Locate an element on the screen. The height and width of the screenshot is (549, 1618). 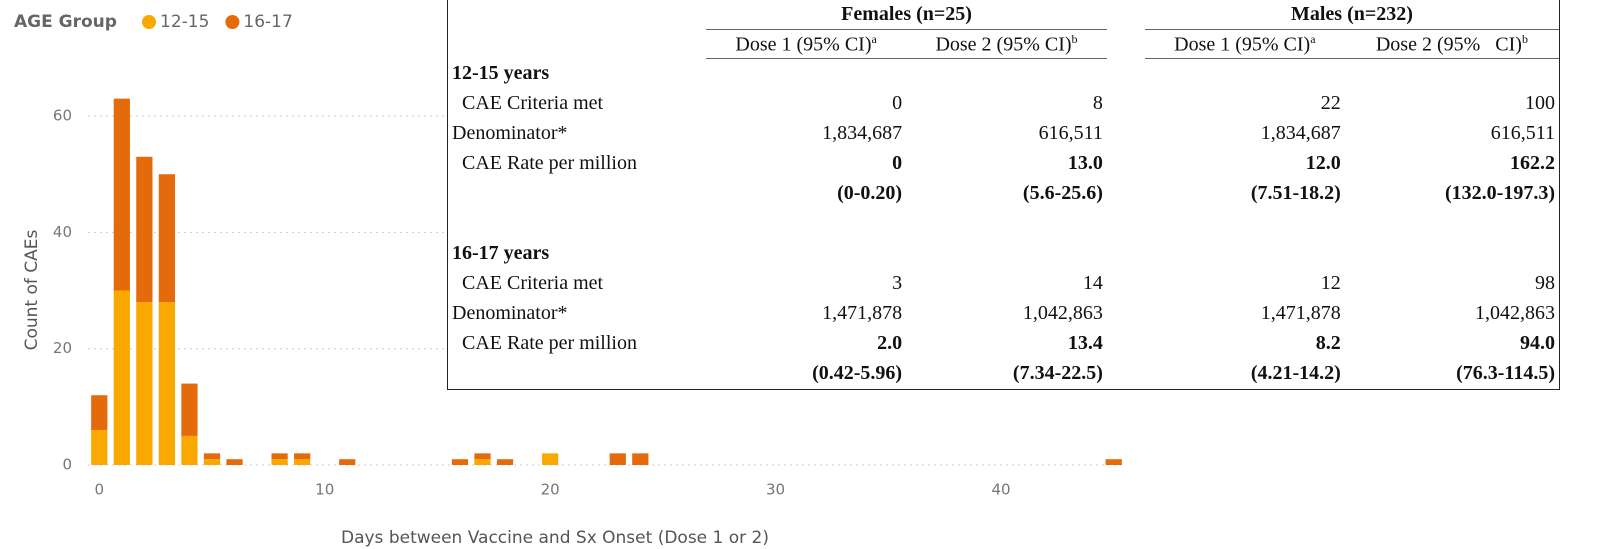
spacer-row is located at coordinates (1003, 224).